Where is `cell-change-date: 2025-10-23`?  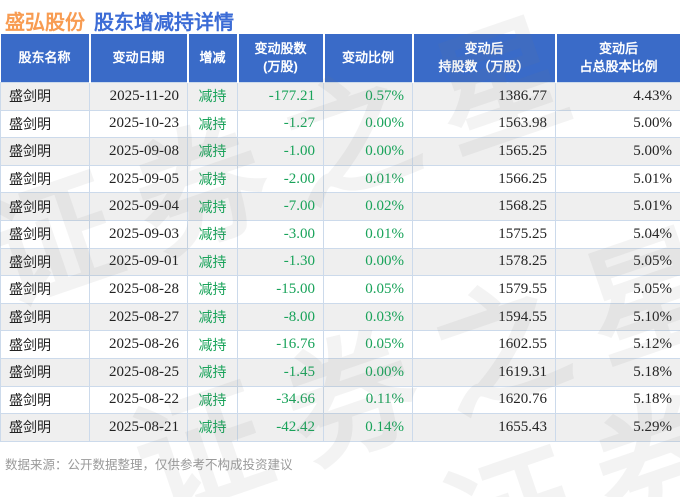 cell-change-date: 2025-10-23 is located at coordinates (138, 124).